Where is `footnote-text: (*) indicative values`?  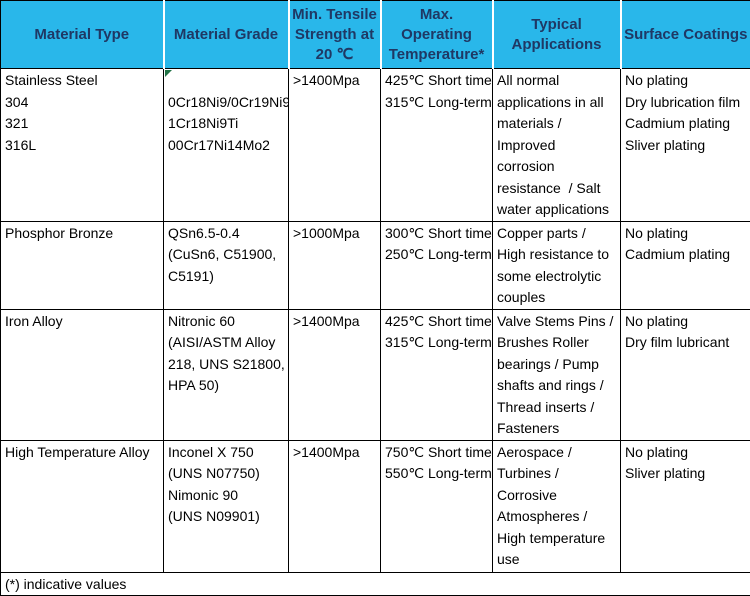
footnote-text: (*) indicative values is located at coordinates (375, 583).